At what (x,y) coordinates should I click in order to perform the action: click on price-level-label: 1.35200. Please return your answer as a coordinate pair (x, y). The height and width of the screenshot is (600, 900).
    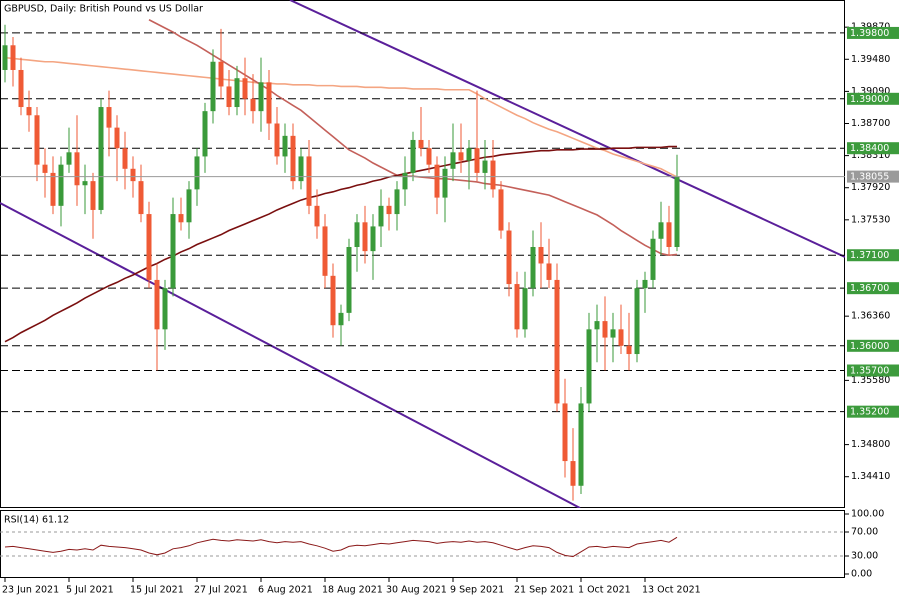
    Looking at the image, I should click on (869, 412).